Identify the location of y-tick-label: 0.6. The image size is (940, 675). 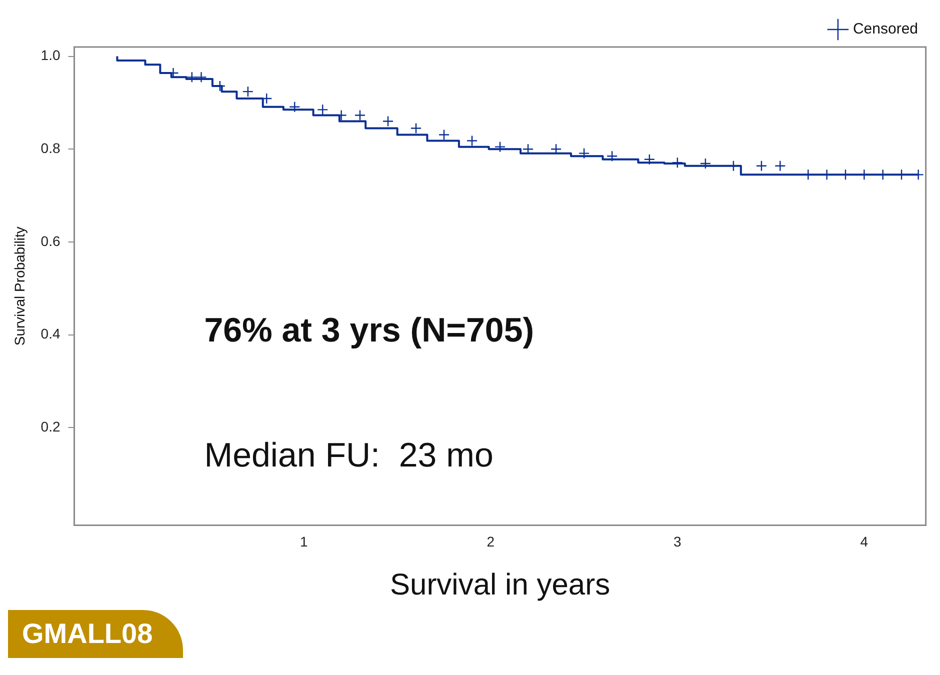
(50, 240).